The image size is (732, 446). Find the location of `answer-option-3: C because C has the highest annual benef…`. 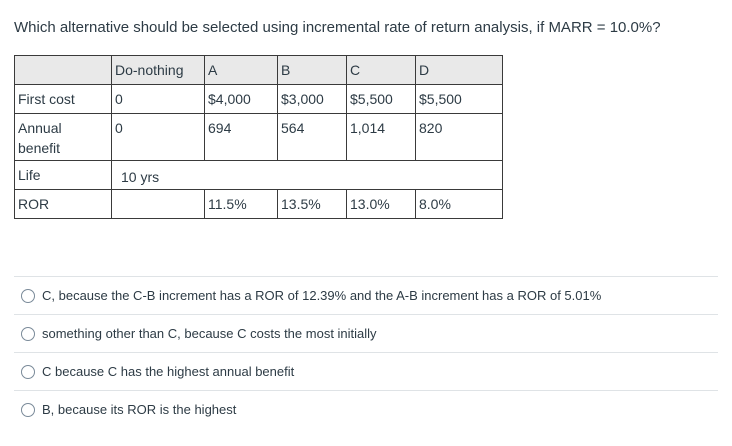

answer-option-3: C because C has the highest annual benef… is located at coordinates (366, 371).